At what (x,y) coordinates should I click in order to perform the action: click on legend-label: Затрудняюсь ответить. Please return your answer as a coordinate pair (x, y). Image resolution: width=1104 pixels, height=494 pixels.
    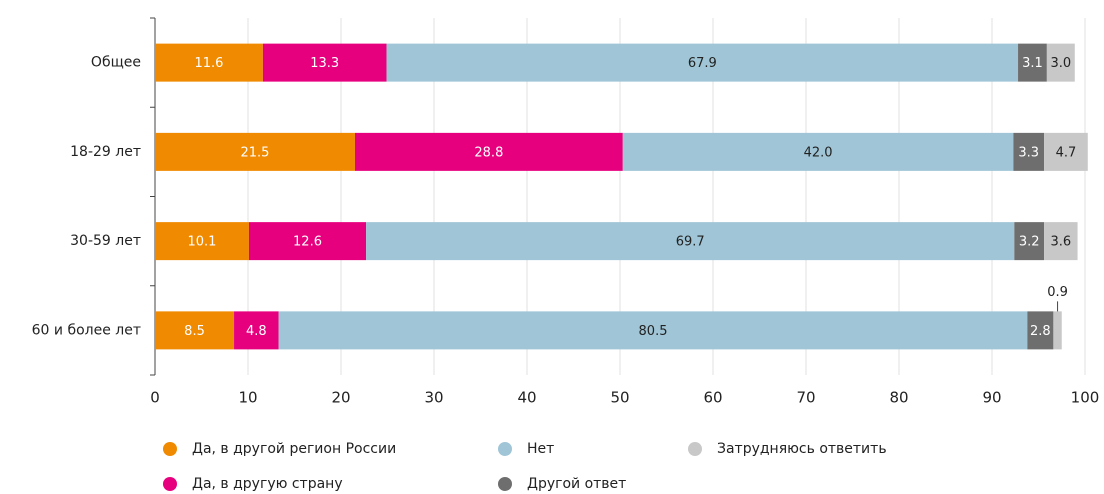
    Looking at the image, I should click on (802, 449).